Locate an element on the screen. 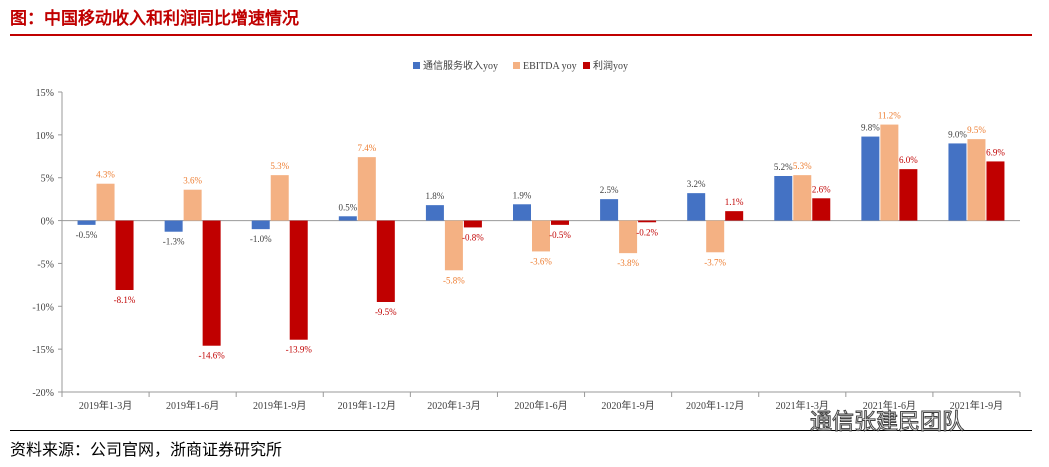 The height and width of the screenshot is (467, 1049). x-tick-label: 2021年1-9月 is located at coordinates (976, 405).